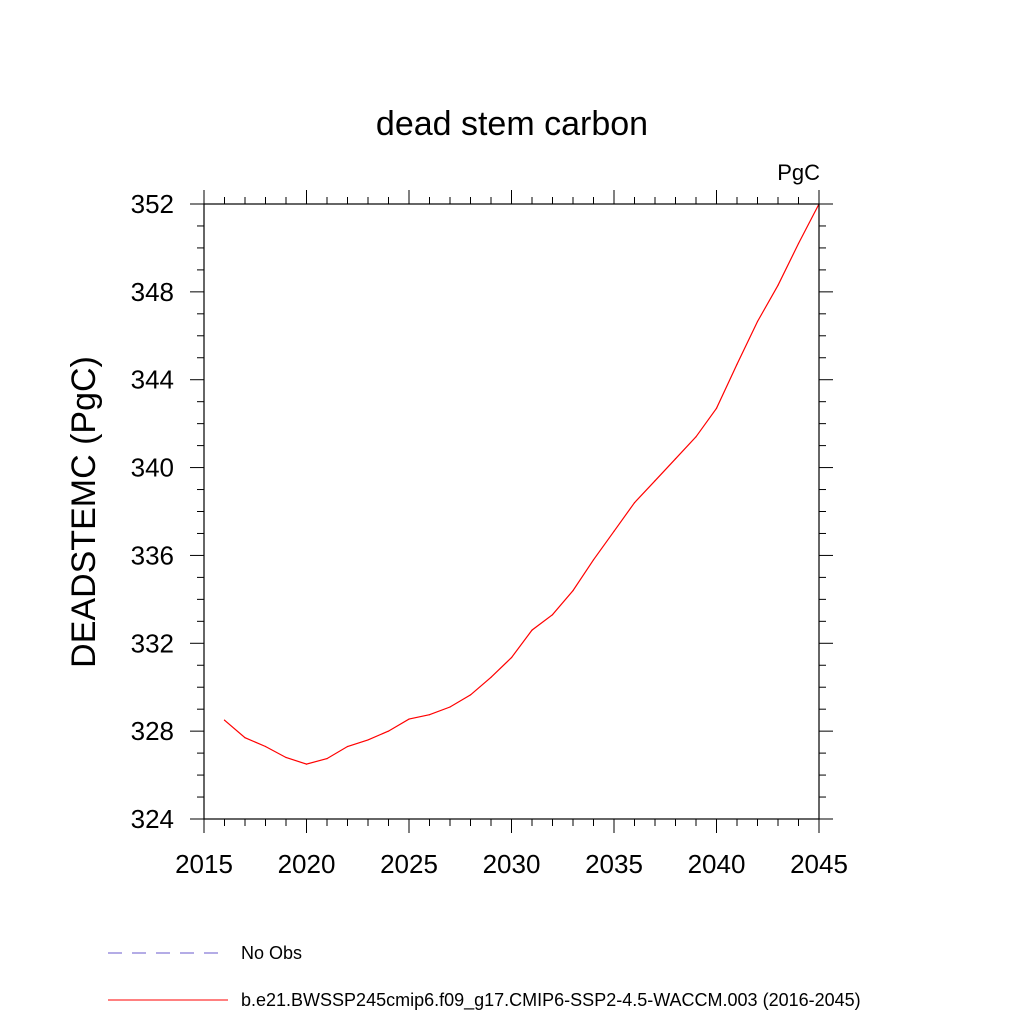 This screenshot has height=1024, width=1024. I want to click on x-tick-label: 2040, so click(717, 864).